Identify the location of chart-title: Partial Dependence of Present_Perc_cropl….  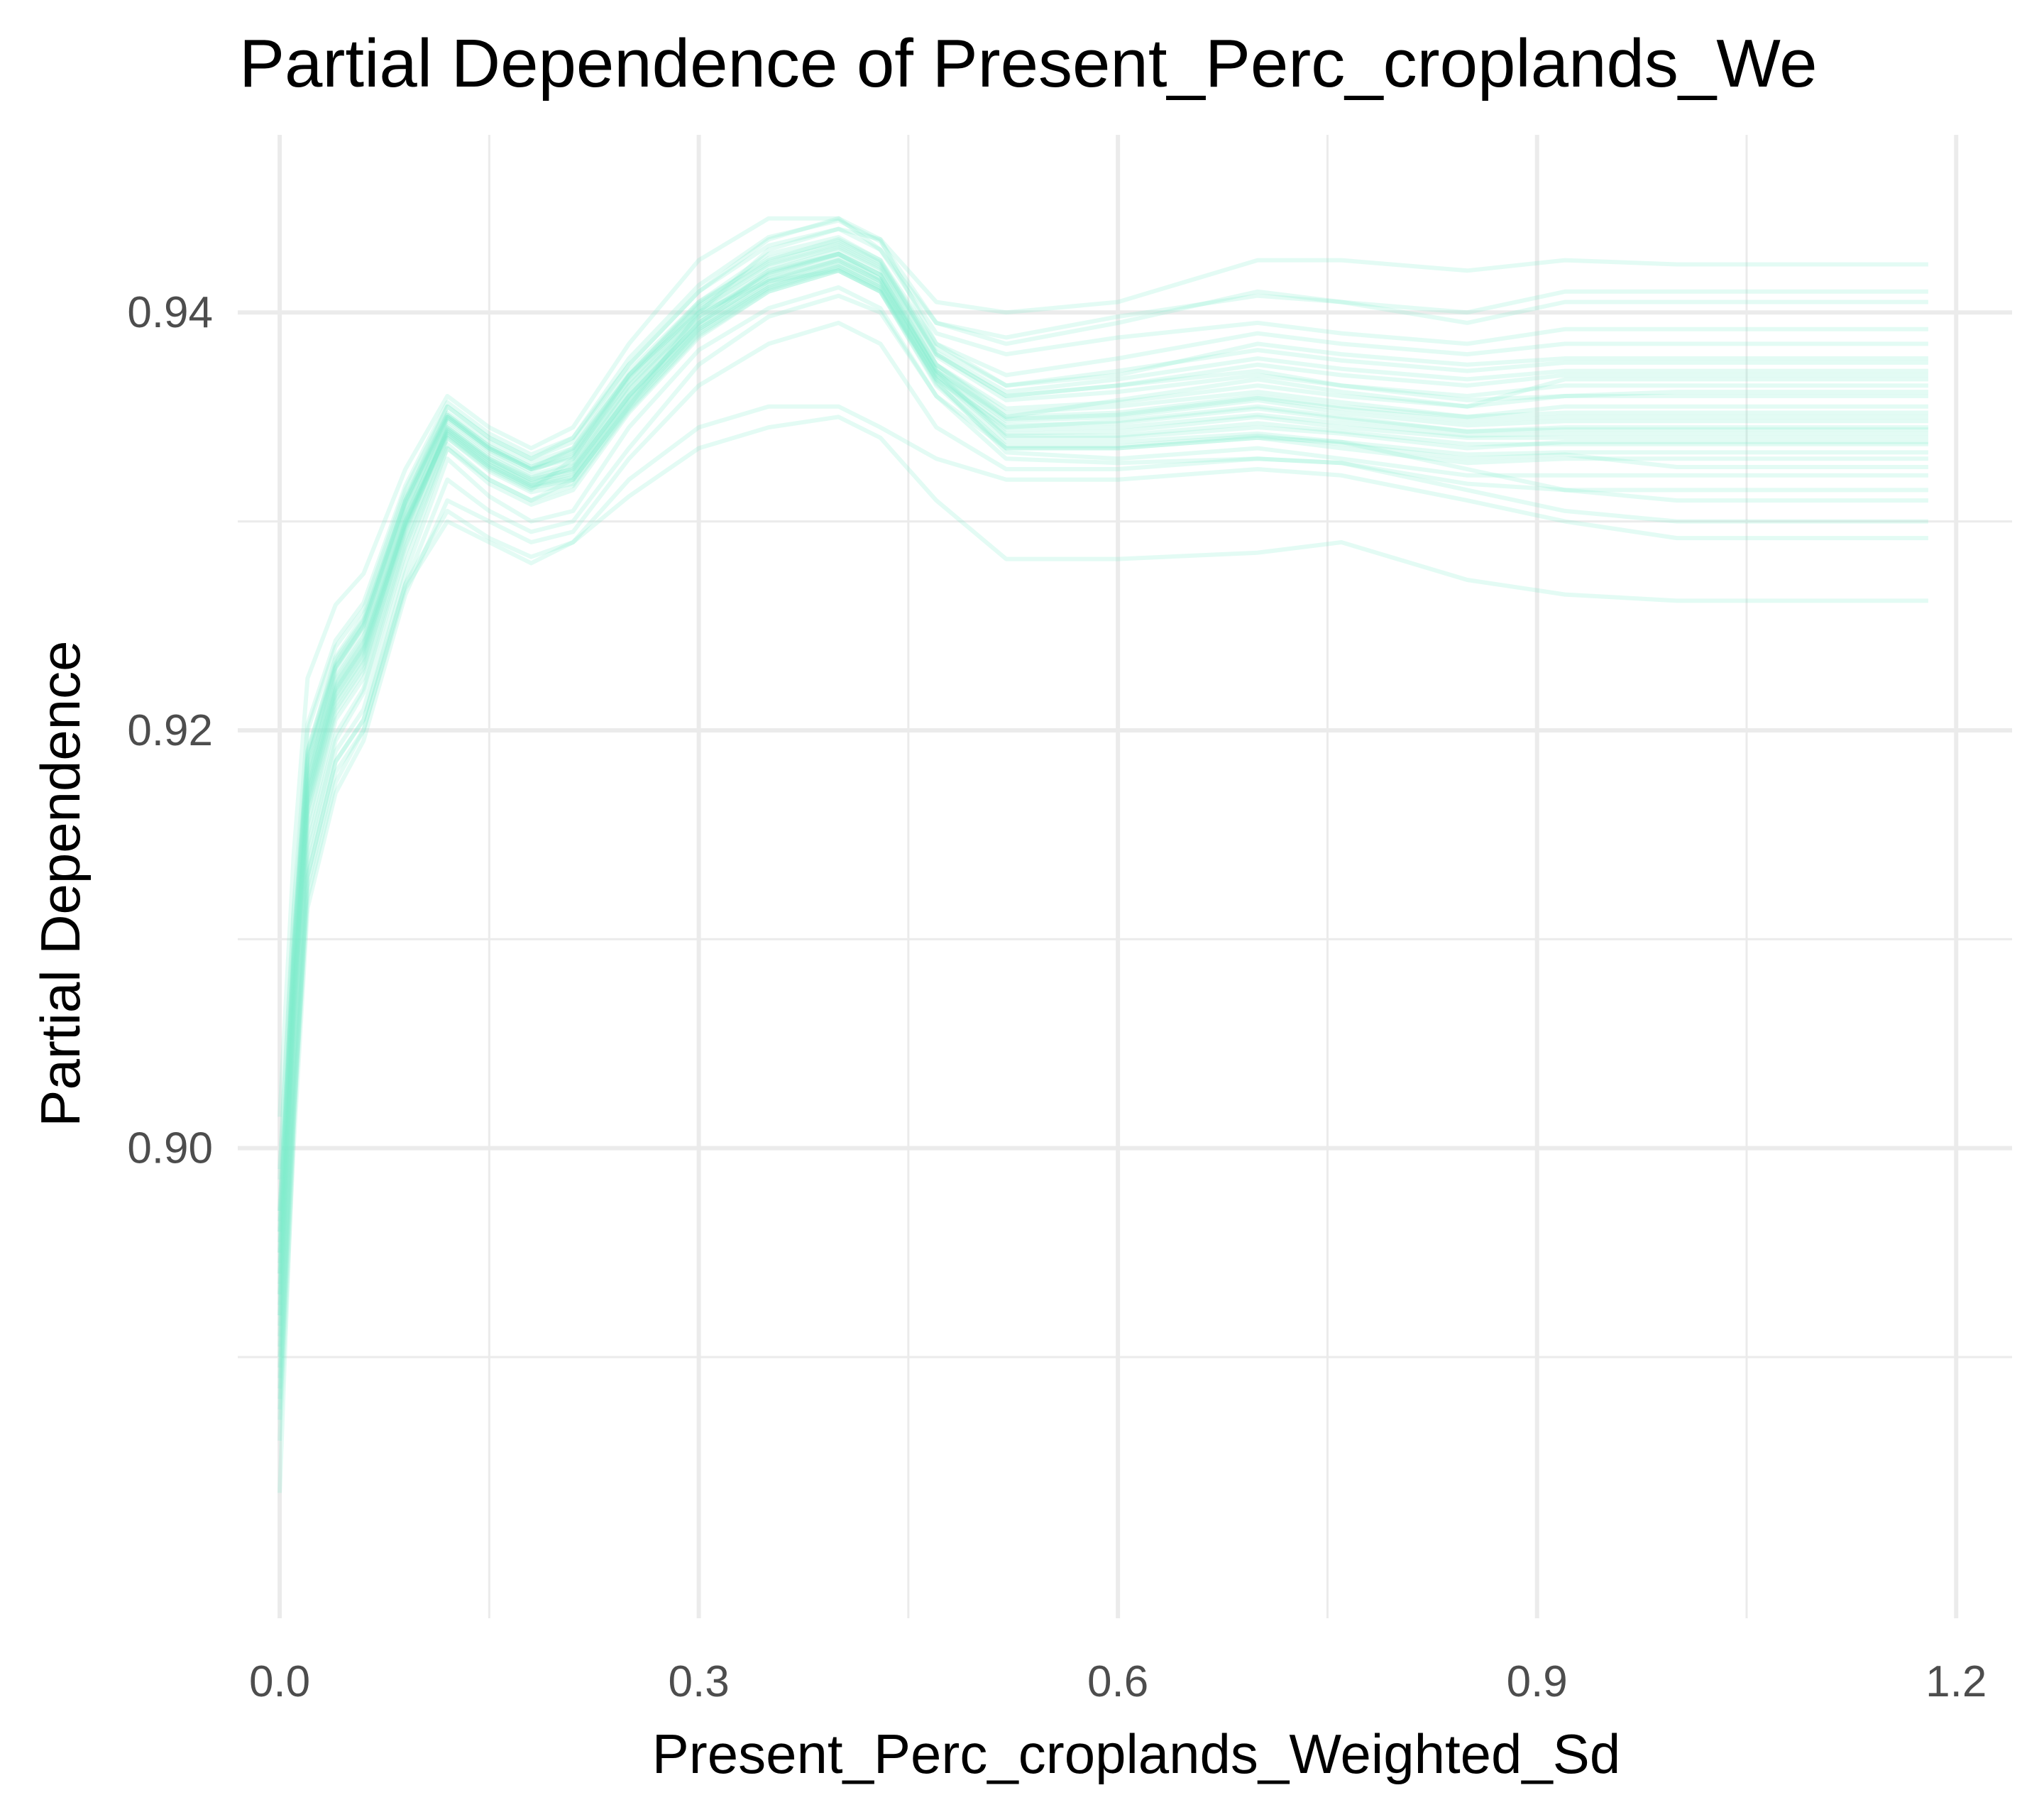
(1028, 63).